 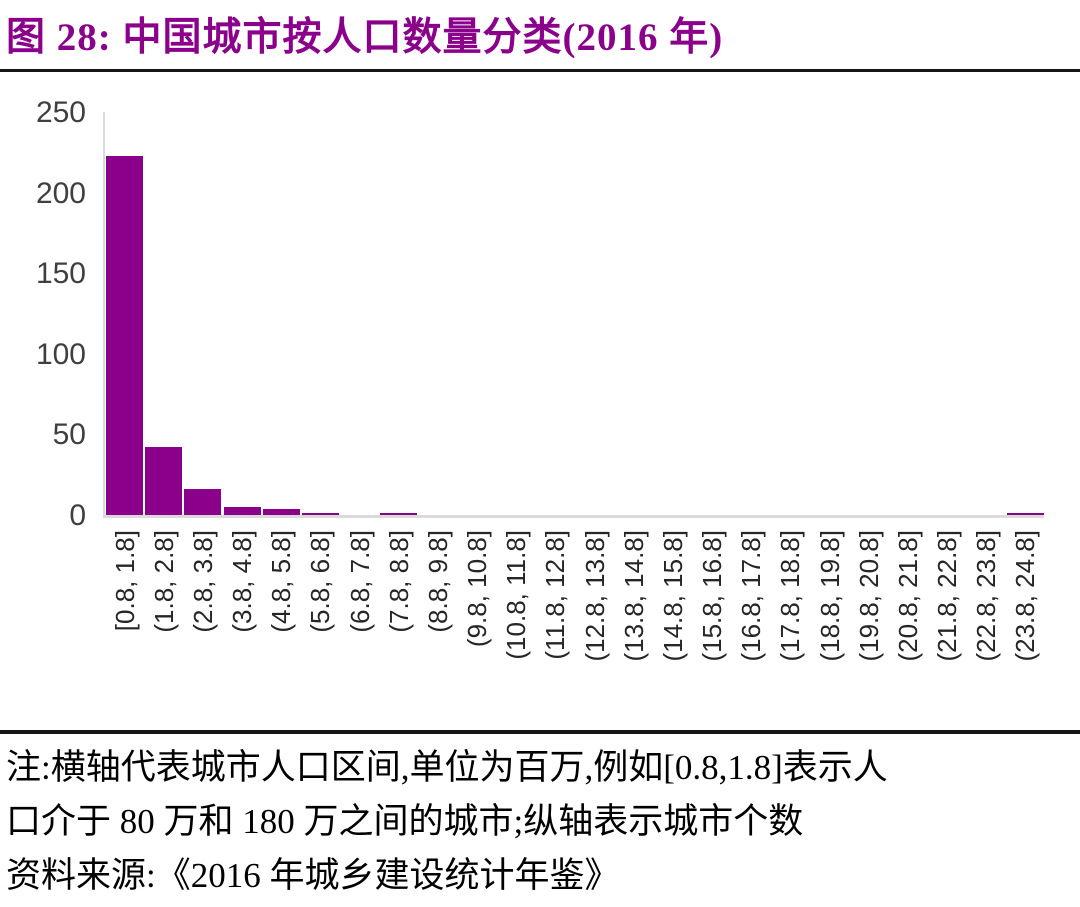 I want to click on figure-title: 图 28: 中国城市按人口数量分类(2016 年), so click(x=365, y=37).